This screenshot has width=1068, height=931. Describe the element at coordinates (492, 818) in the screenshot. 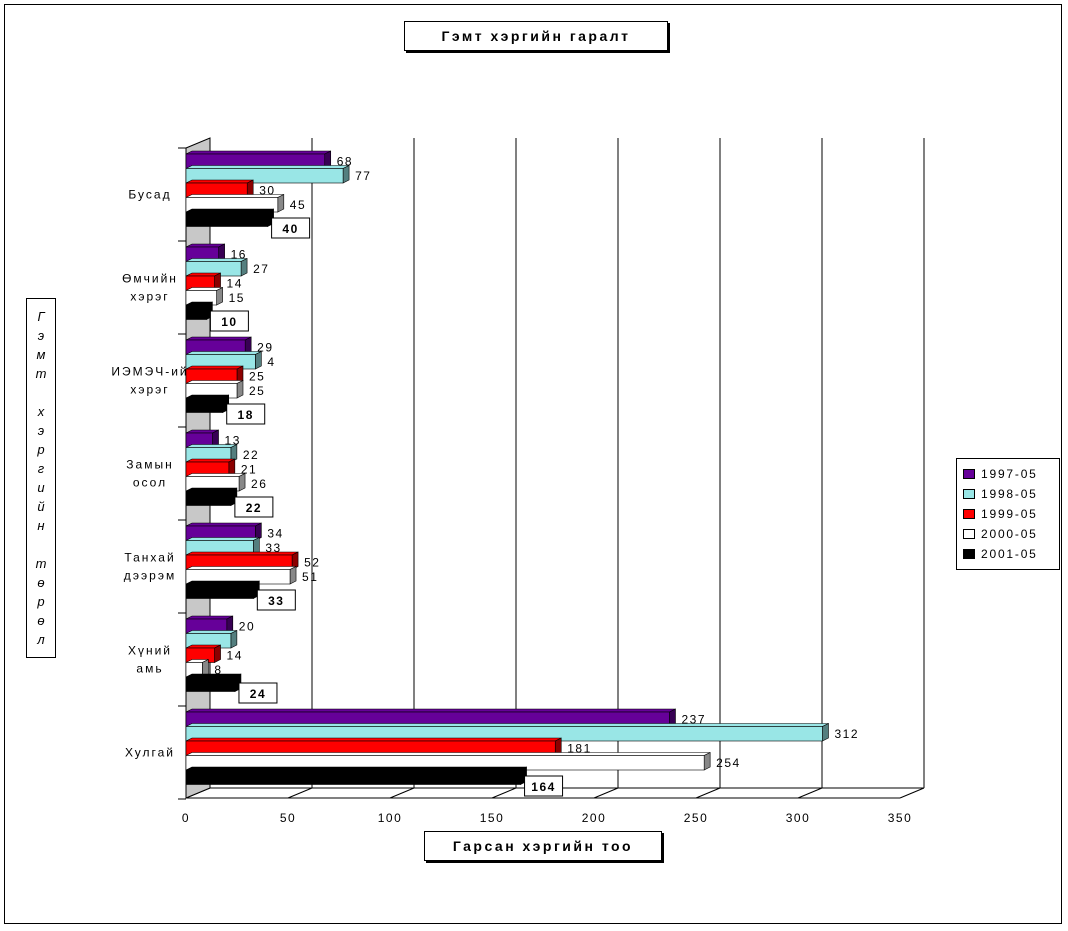

I see `x-tick-label-150: 150` at that location.